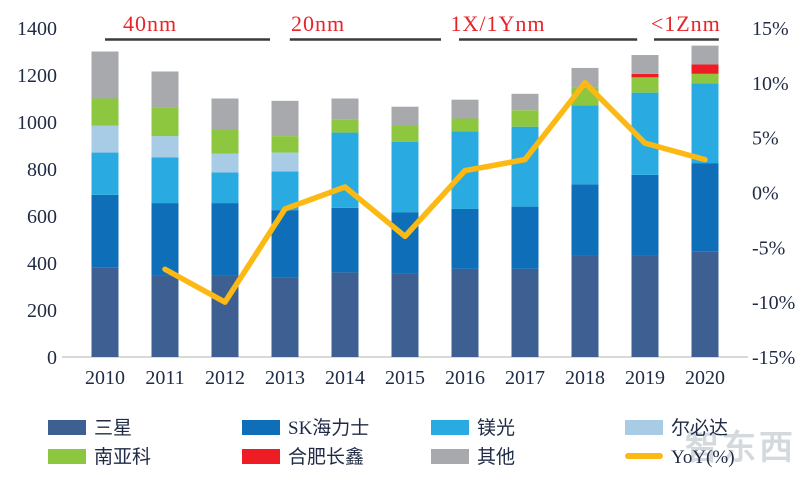 The image size is (800, 480). What do you see at coordinates (42, 170) in the screenshot?
I see `svg-text: 800` at bounding box center [42, 170].